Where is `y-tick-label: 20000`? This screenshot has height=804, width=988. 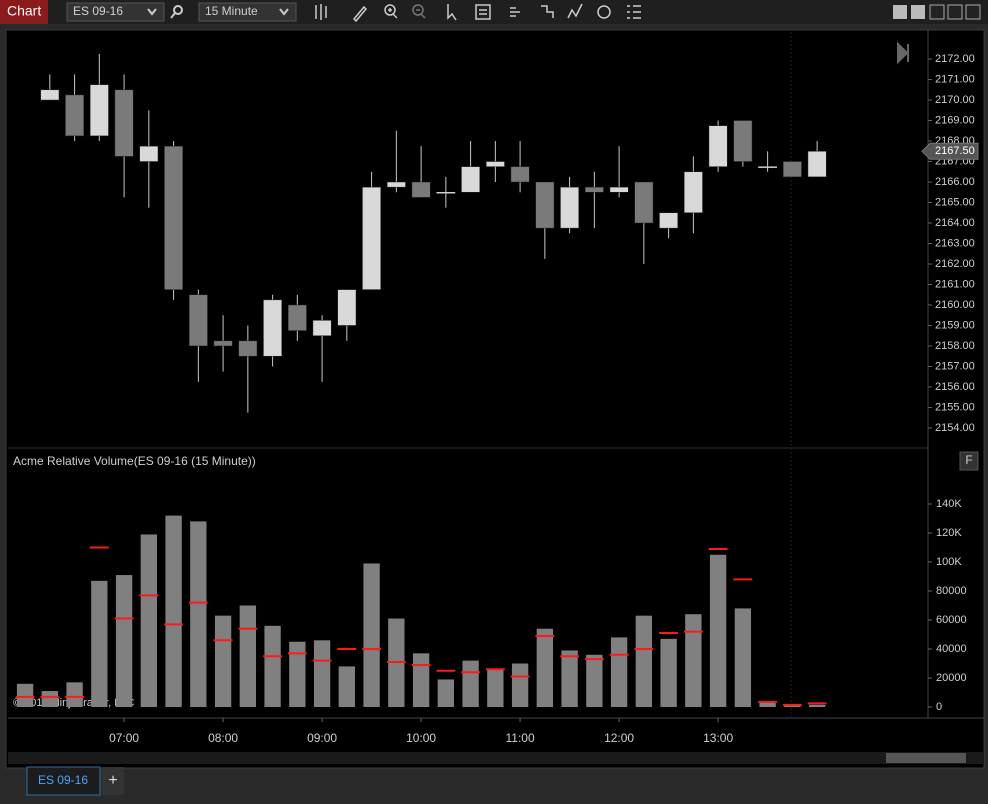
y-tick-label: 20000 is located at coordinates (951, 678).